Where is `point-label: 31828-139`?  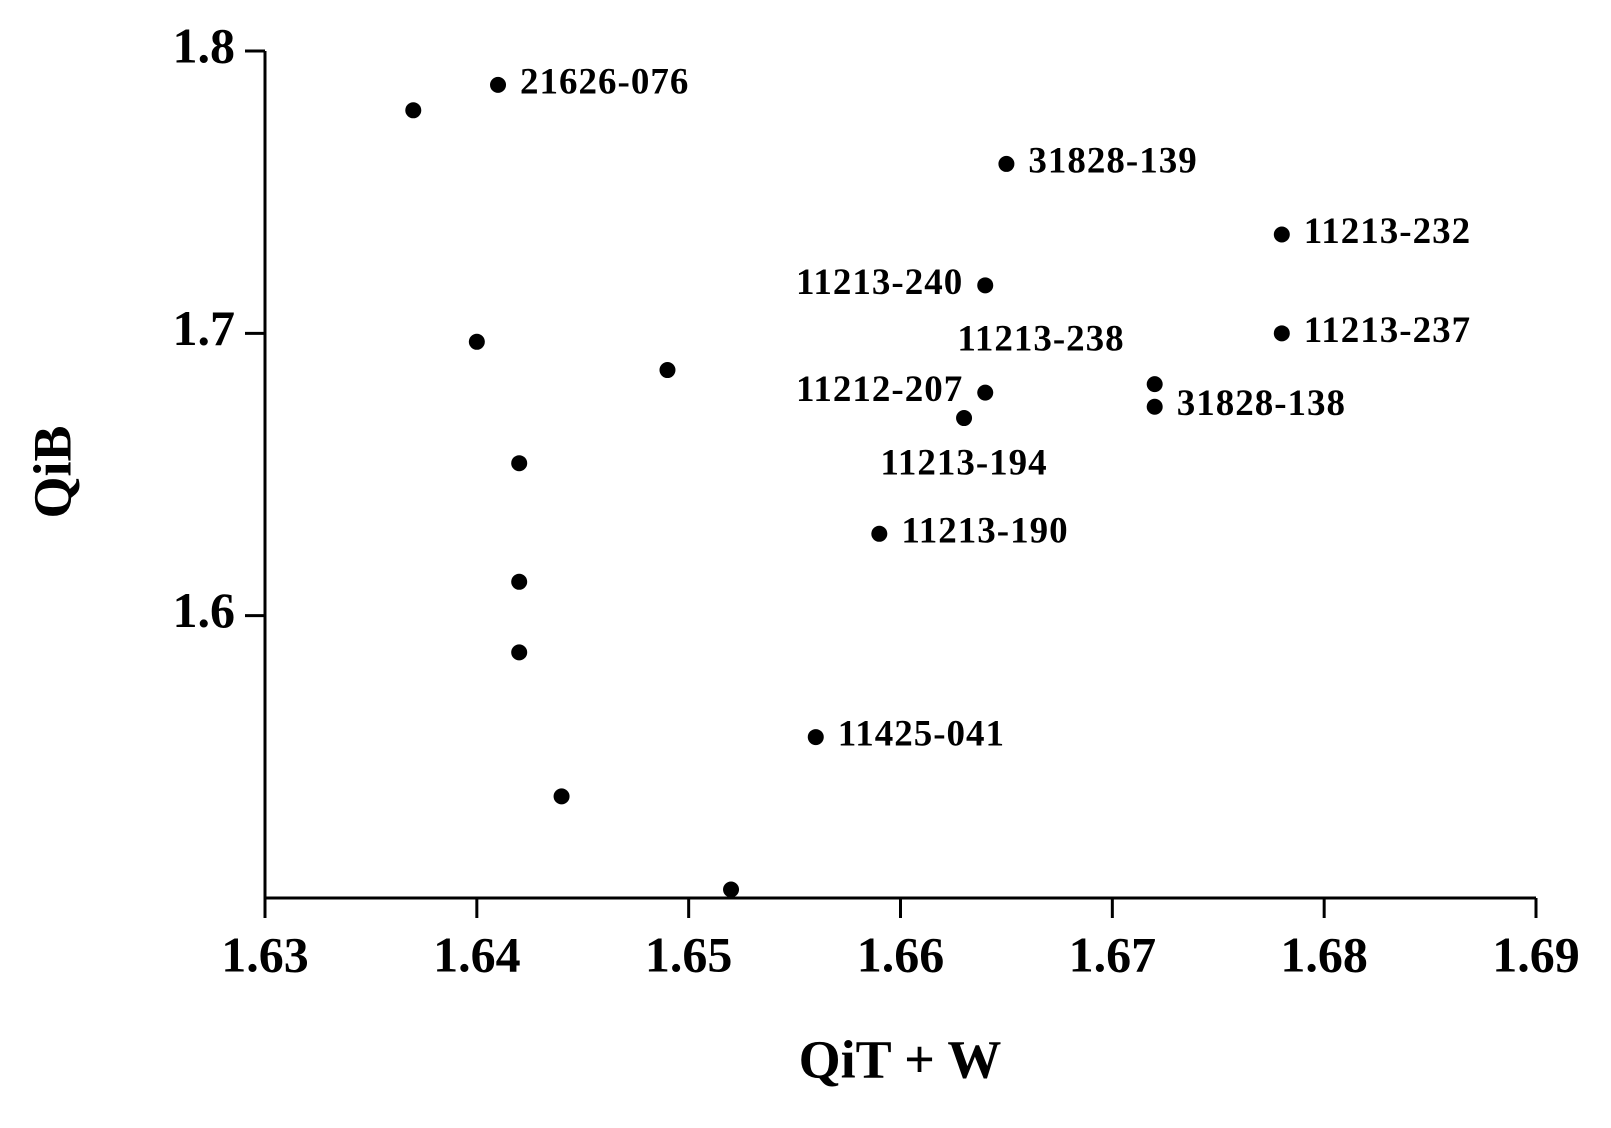
point-label: 31828-139 is located at coordinates (1112, 160).